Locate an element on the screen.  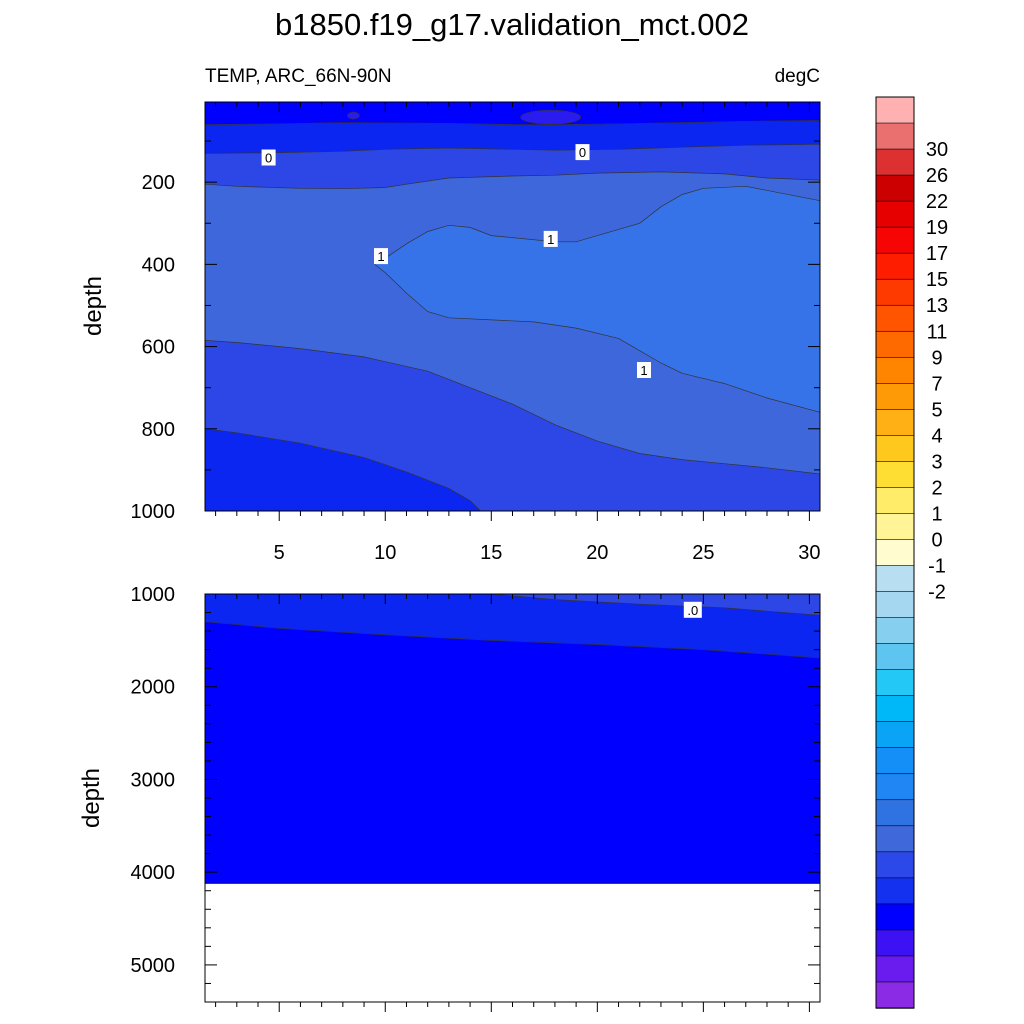
y-tick-label: 800 is located at coordinates (158, 430).